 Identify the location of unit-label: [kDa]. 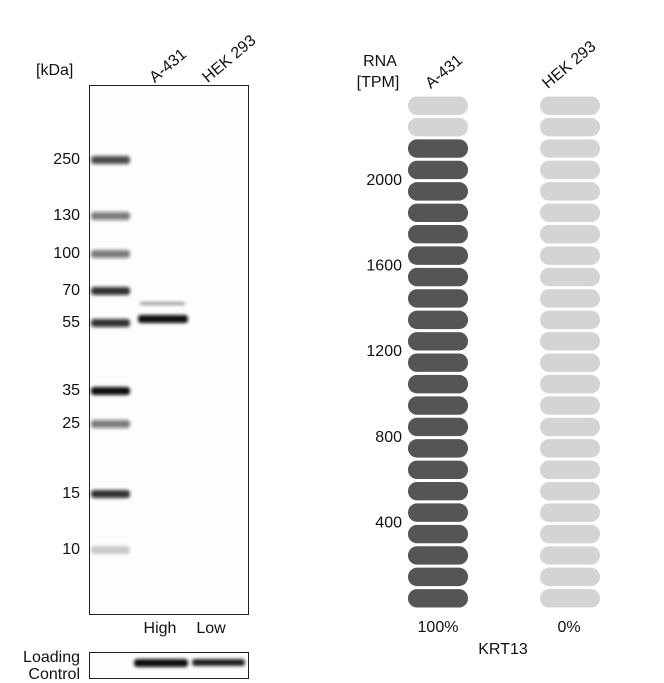
(54, 70).